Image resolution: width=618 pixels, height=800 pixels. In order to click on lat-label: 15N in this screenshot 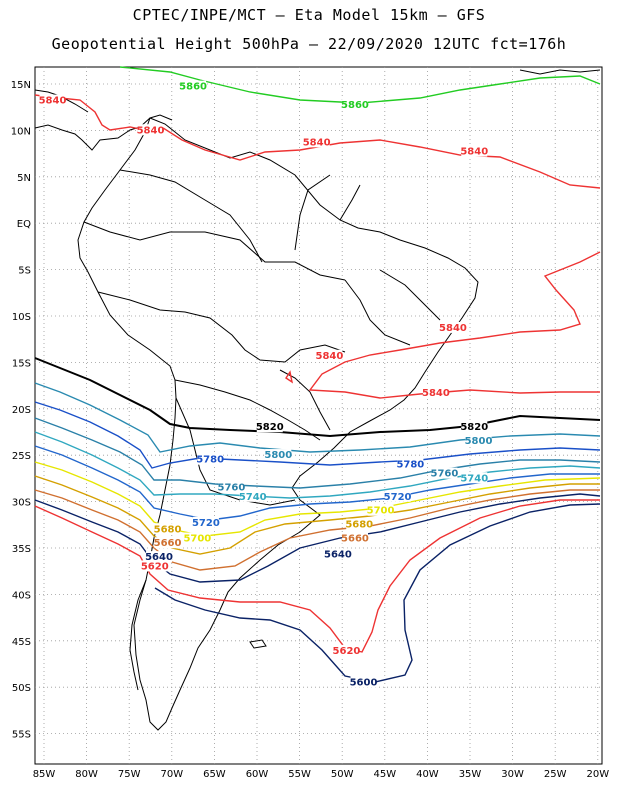, I will do `click(21, 85)`.